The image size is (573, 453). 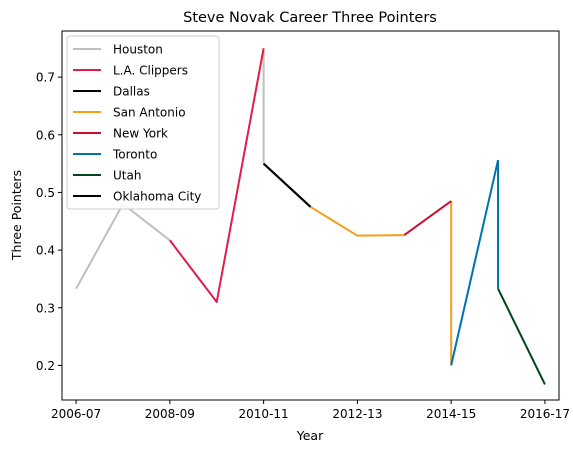 What do you see at coordinates (134, 155) in the screenshot?
I see `legend-label: Toronto` at bounding box center [134, 155].